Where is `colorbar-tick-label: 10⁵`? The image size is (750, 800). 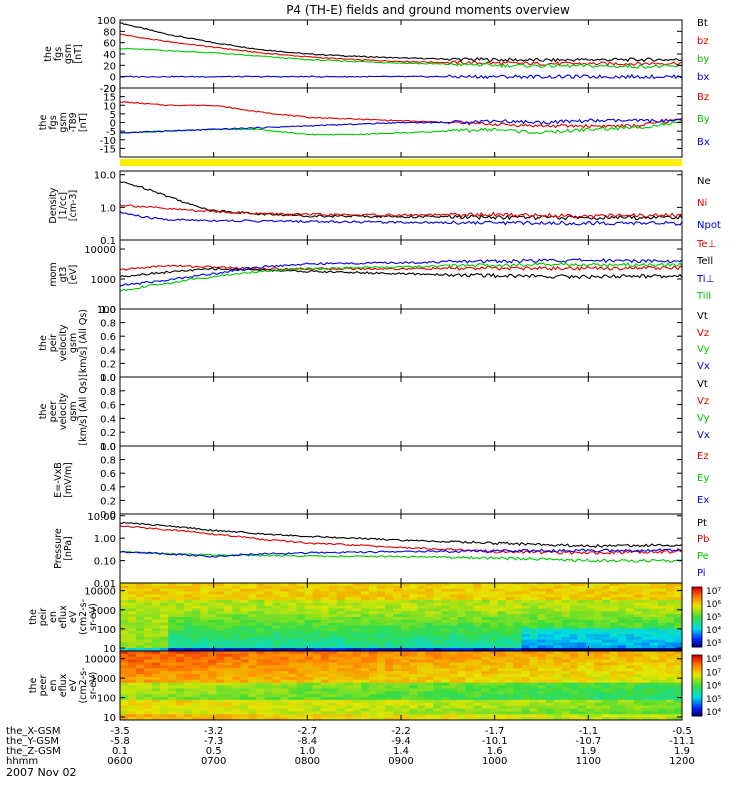
colorbar-tick-label: 10⁵ is located at coordinates (713, 700).